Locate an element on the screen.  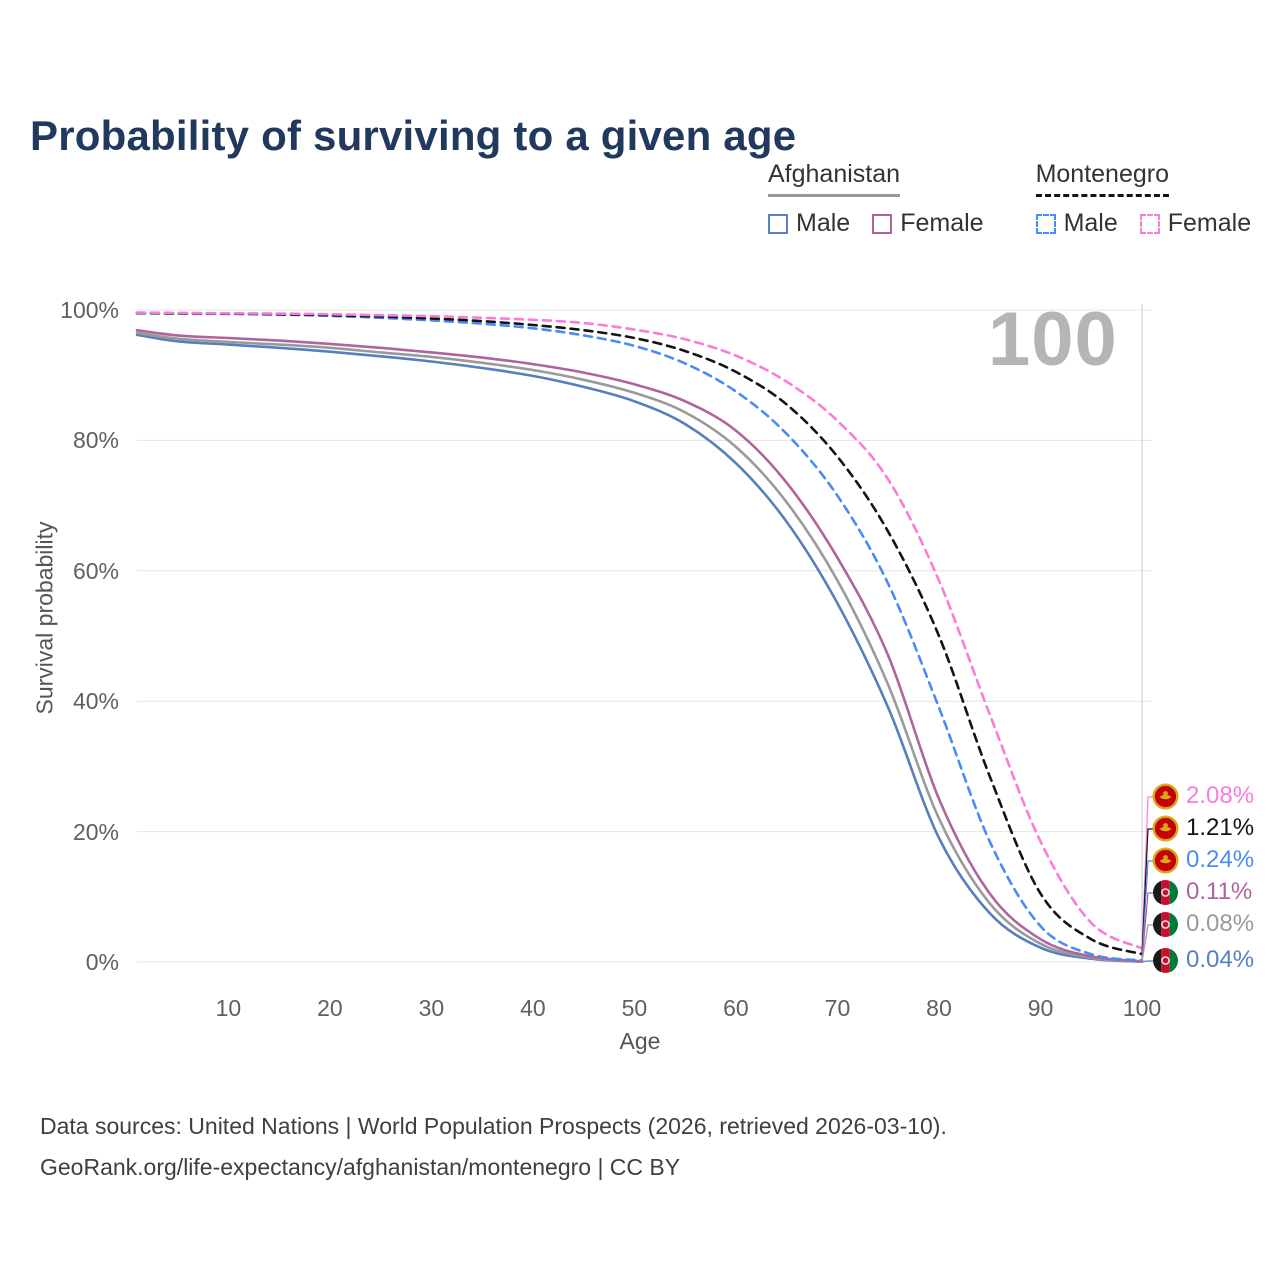
y-tick-0%: 0% is located at coordinates (102, 962).